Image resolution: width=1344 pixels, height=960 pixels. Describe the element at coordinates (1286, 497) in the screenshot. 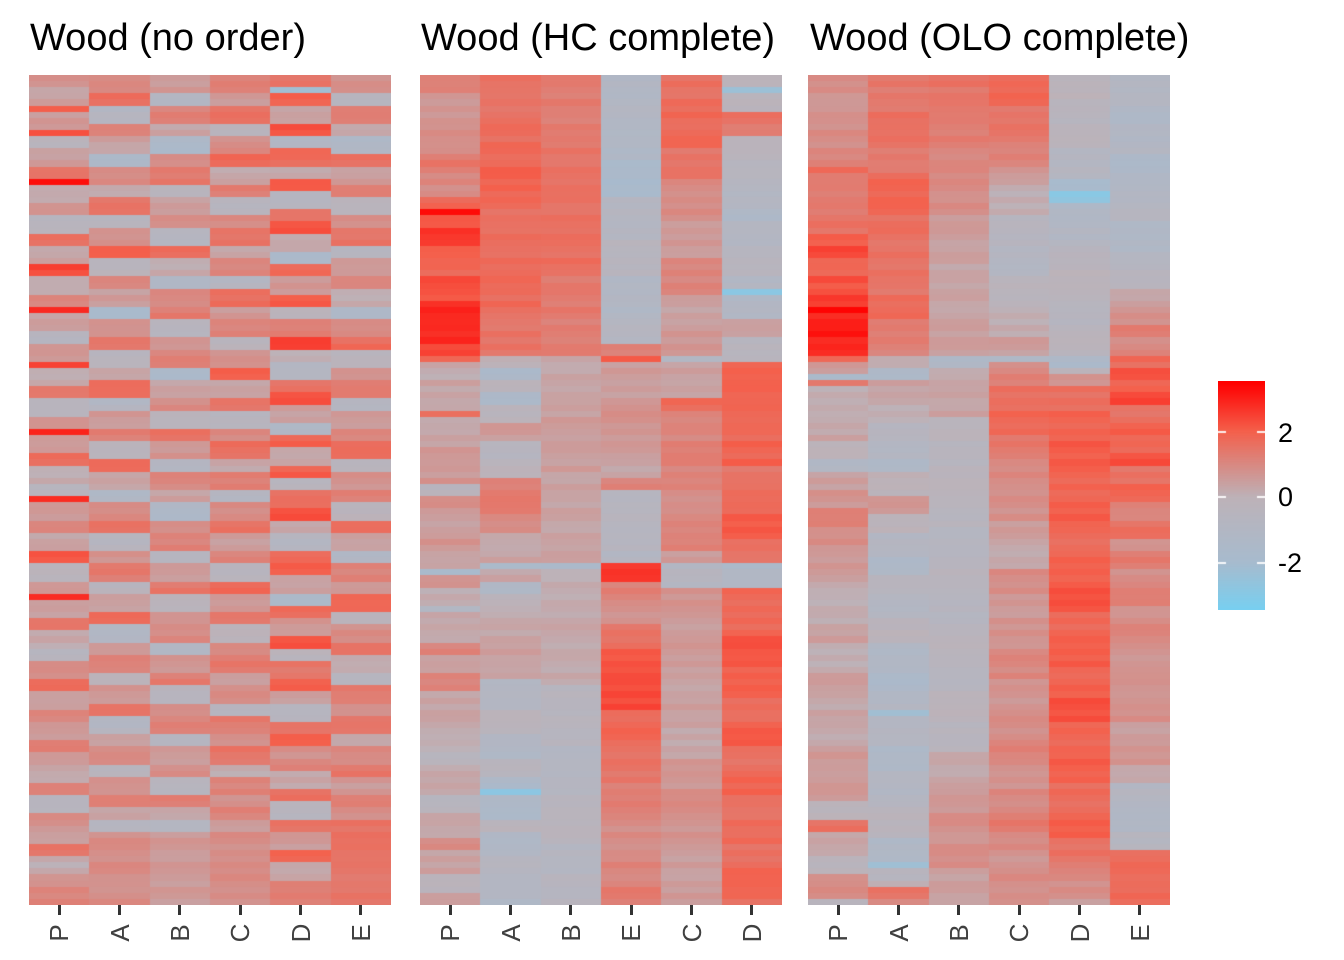

I see `legend-tick-label: 0` at that location.